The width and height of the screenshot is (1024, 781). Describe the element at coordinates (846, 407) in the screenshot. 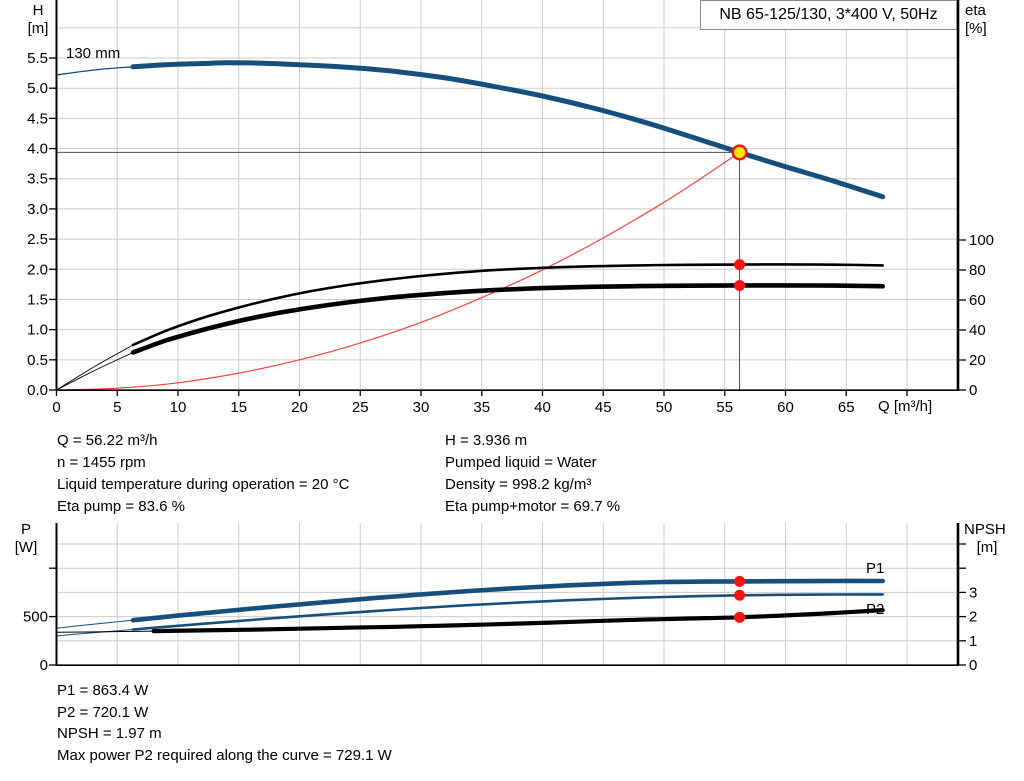

I see `svg-text: 65` at that location.